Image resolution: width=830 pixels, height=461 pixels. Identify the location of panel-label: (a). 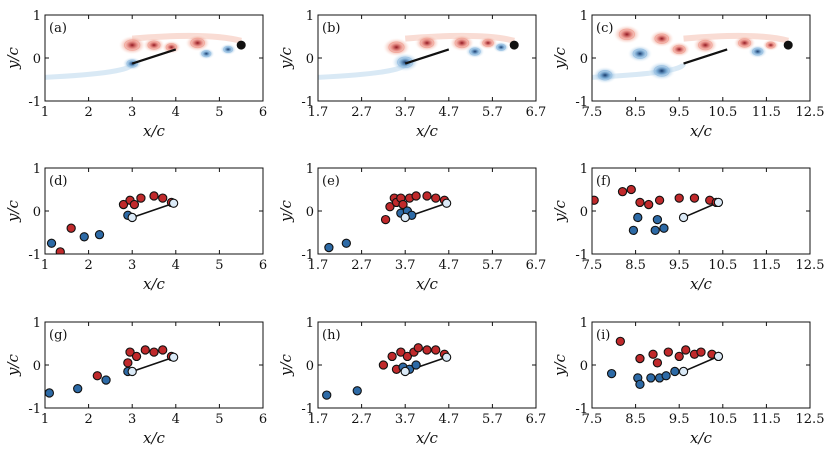
(58, 28).